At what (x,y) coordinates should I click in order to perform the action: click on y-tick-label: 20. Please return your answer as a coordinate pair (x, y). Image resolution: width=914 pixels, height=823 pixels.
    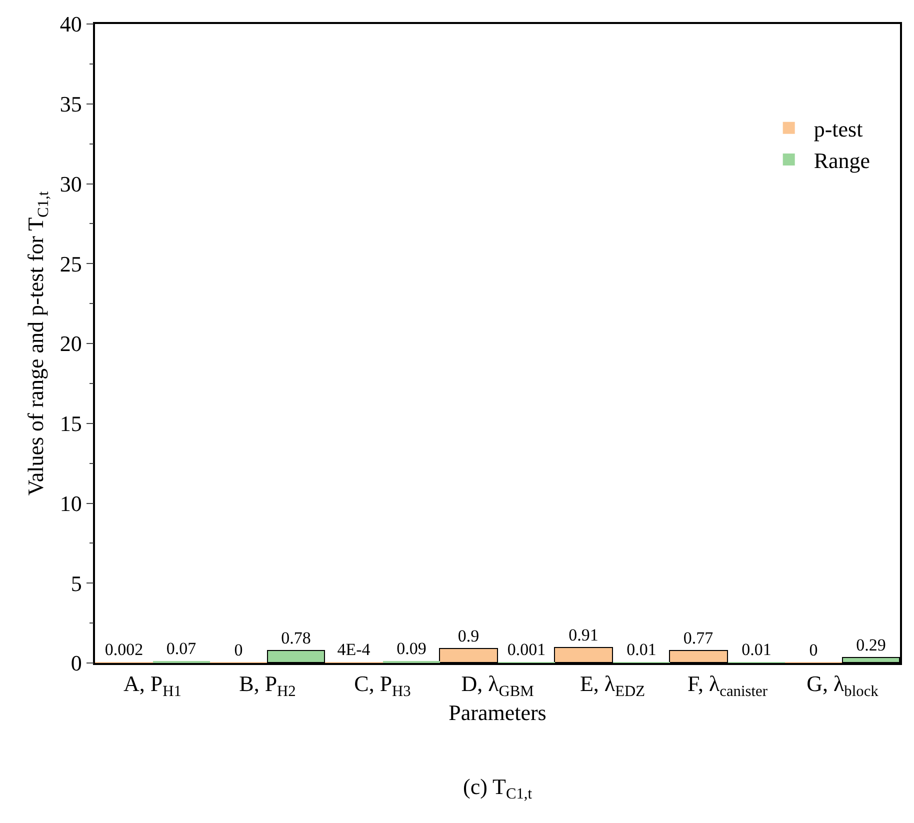
    Looking at the image, I should click on (71, 343).